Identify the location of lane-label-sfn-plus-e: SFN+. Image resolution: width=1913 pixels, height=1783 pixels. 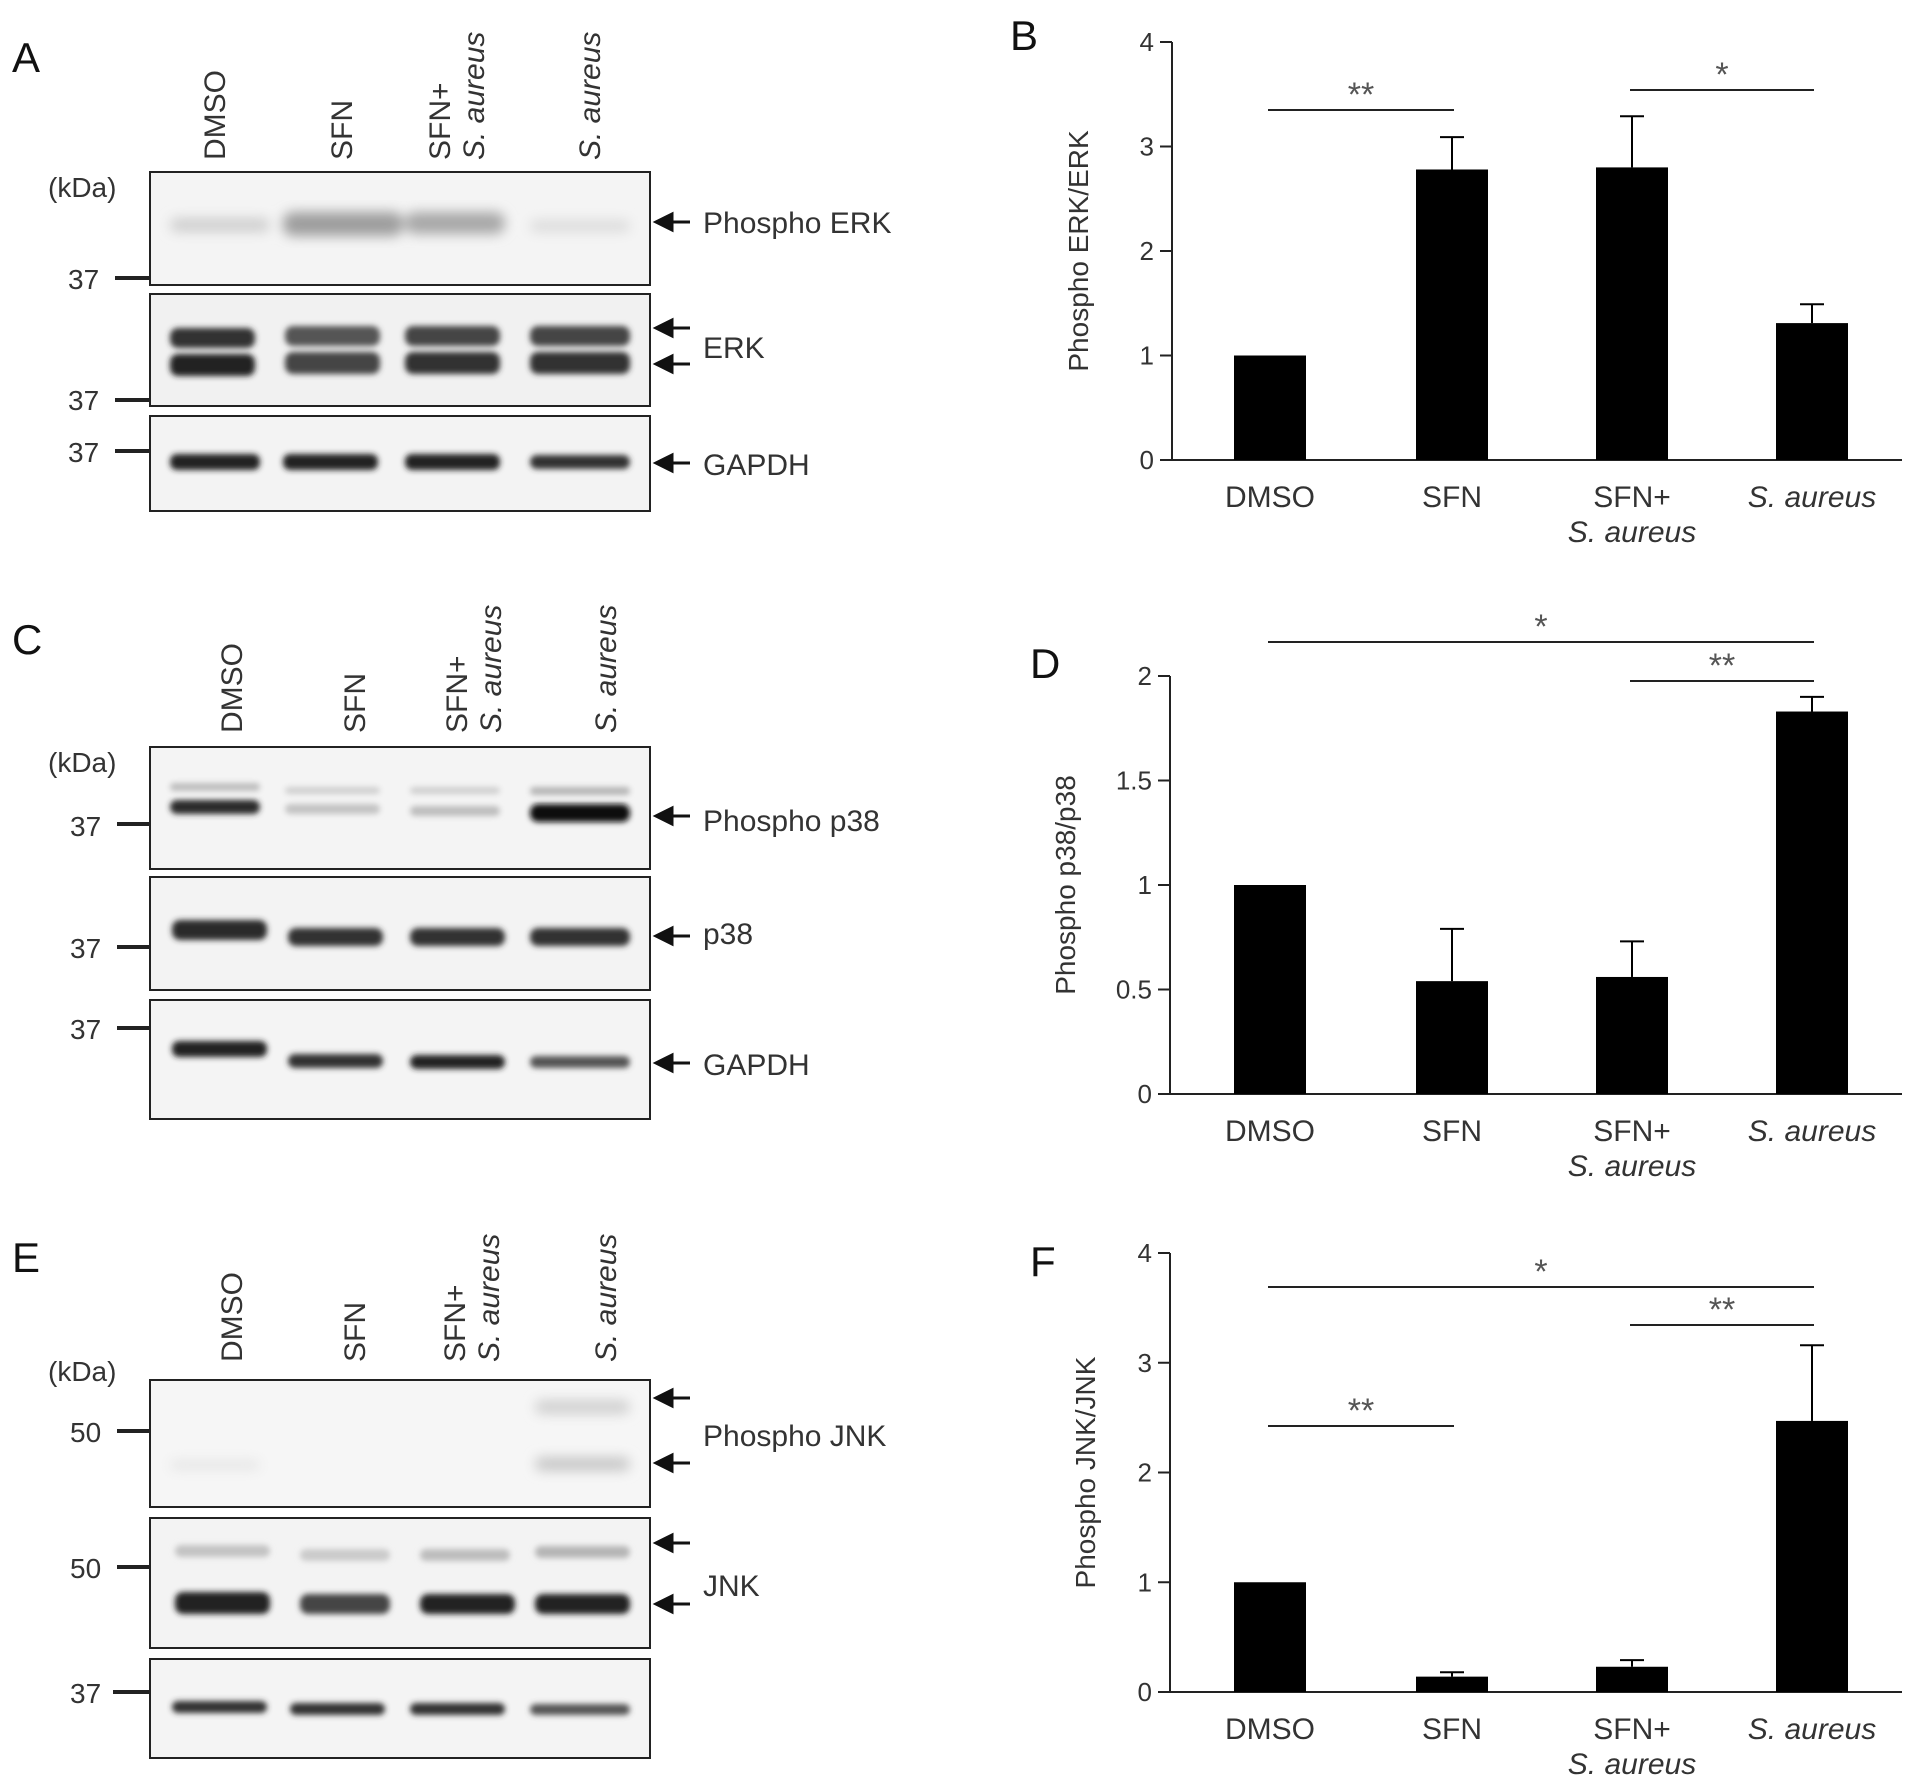
(455, 1323).